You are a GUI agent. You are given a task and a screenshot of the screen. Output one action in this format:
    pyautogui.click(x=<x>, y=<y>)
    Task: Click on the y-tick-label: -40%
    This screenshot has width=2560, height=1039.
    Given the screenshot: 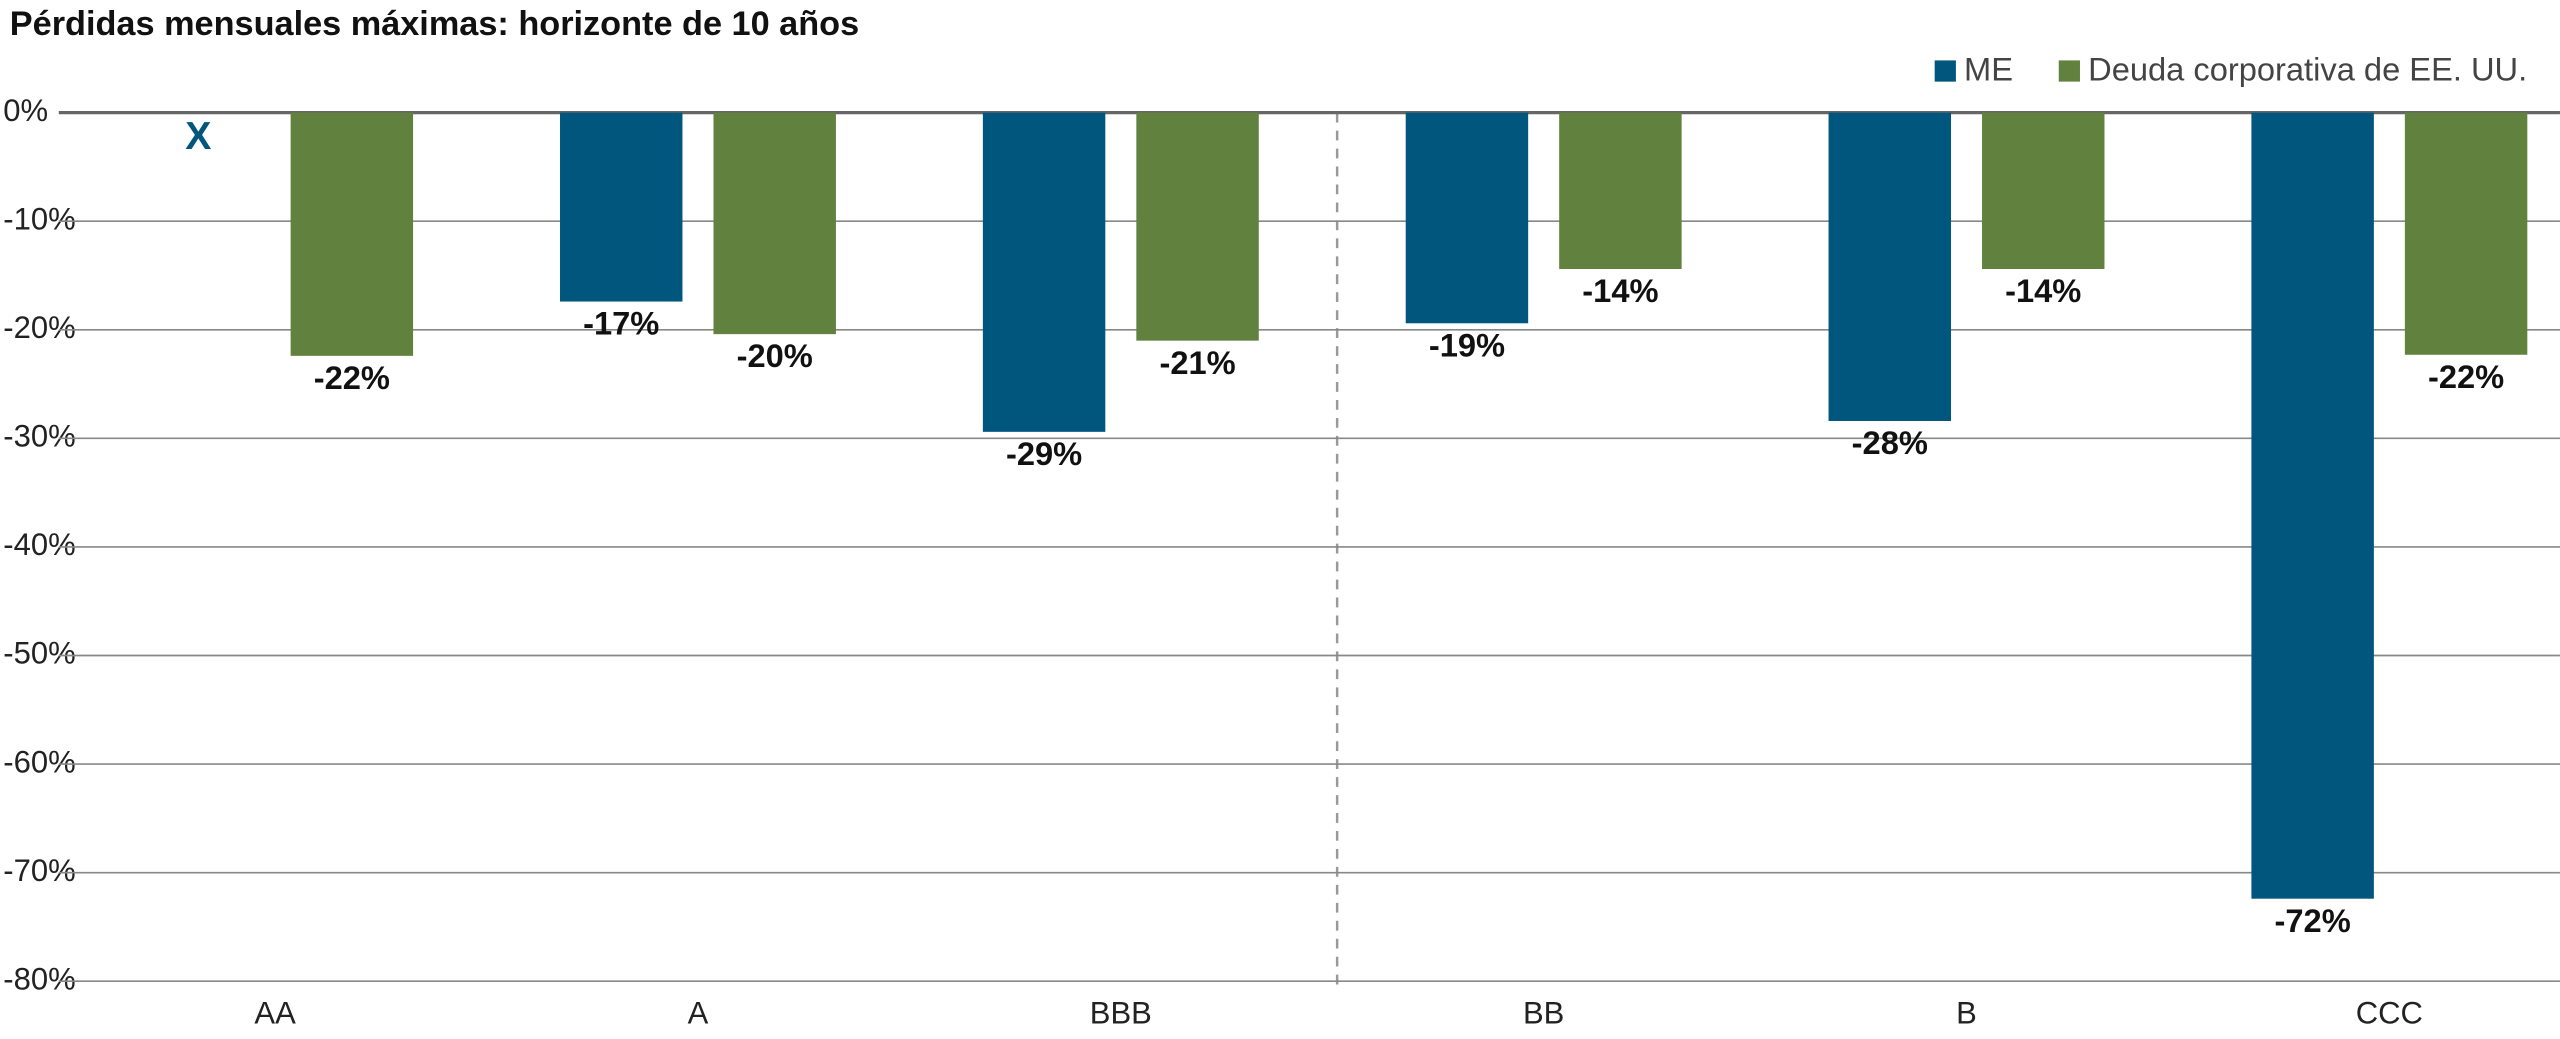 What is the action you would take?
    pyautogui.click(x=39, y=544)
    